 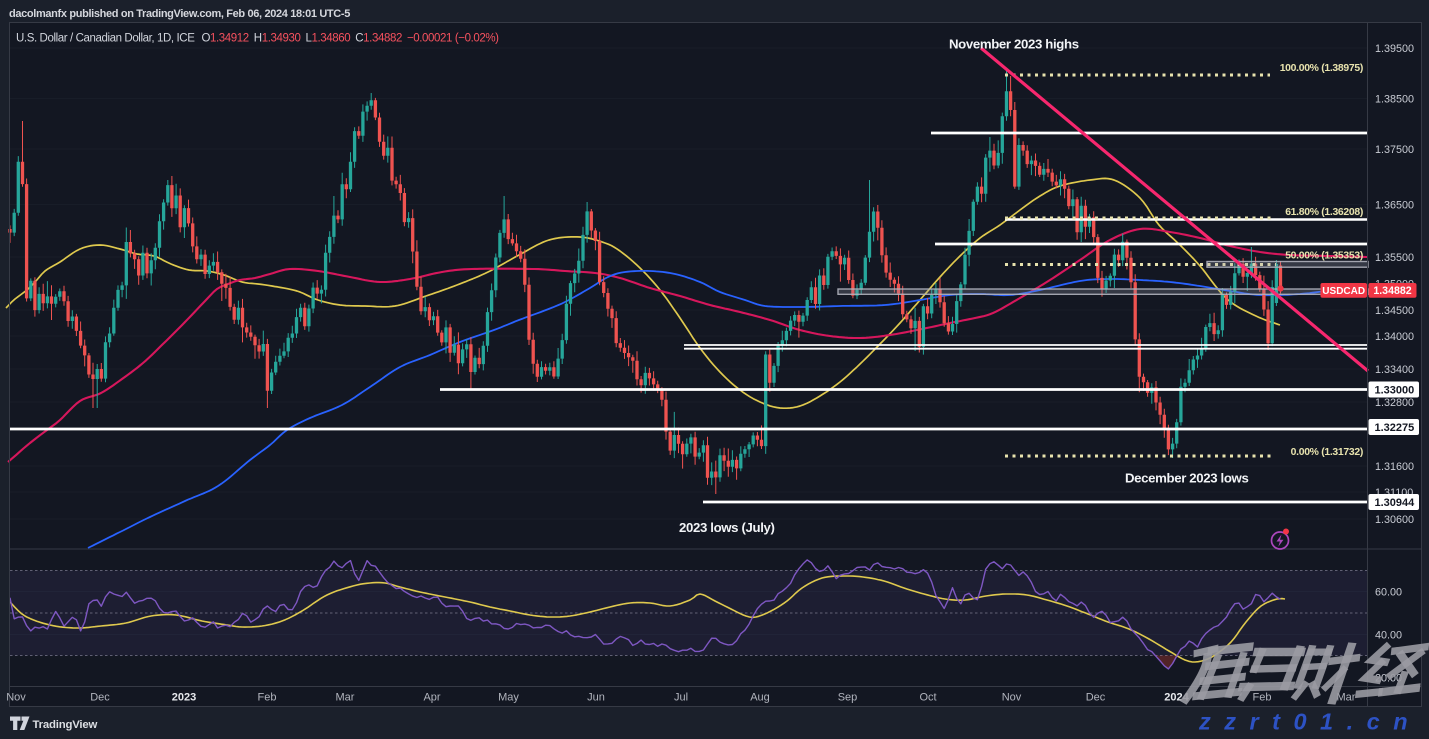 What do you see at coordinates (1186, 478) in the screenshot?
I see `svg-text: December 2023 lows` at bounding box center [1186, 478].